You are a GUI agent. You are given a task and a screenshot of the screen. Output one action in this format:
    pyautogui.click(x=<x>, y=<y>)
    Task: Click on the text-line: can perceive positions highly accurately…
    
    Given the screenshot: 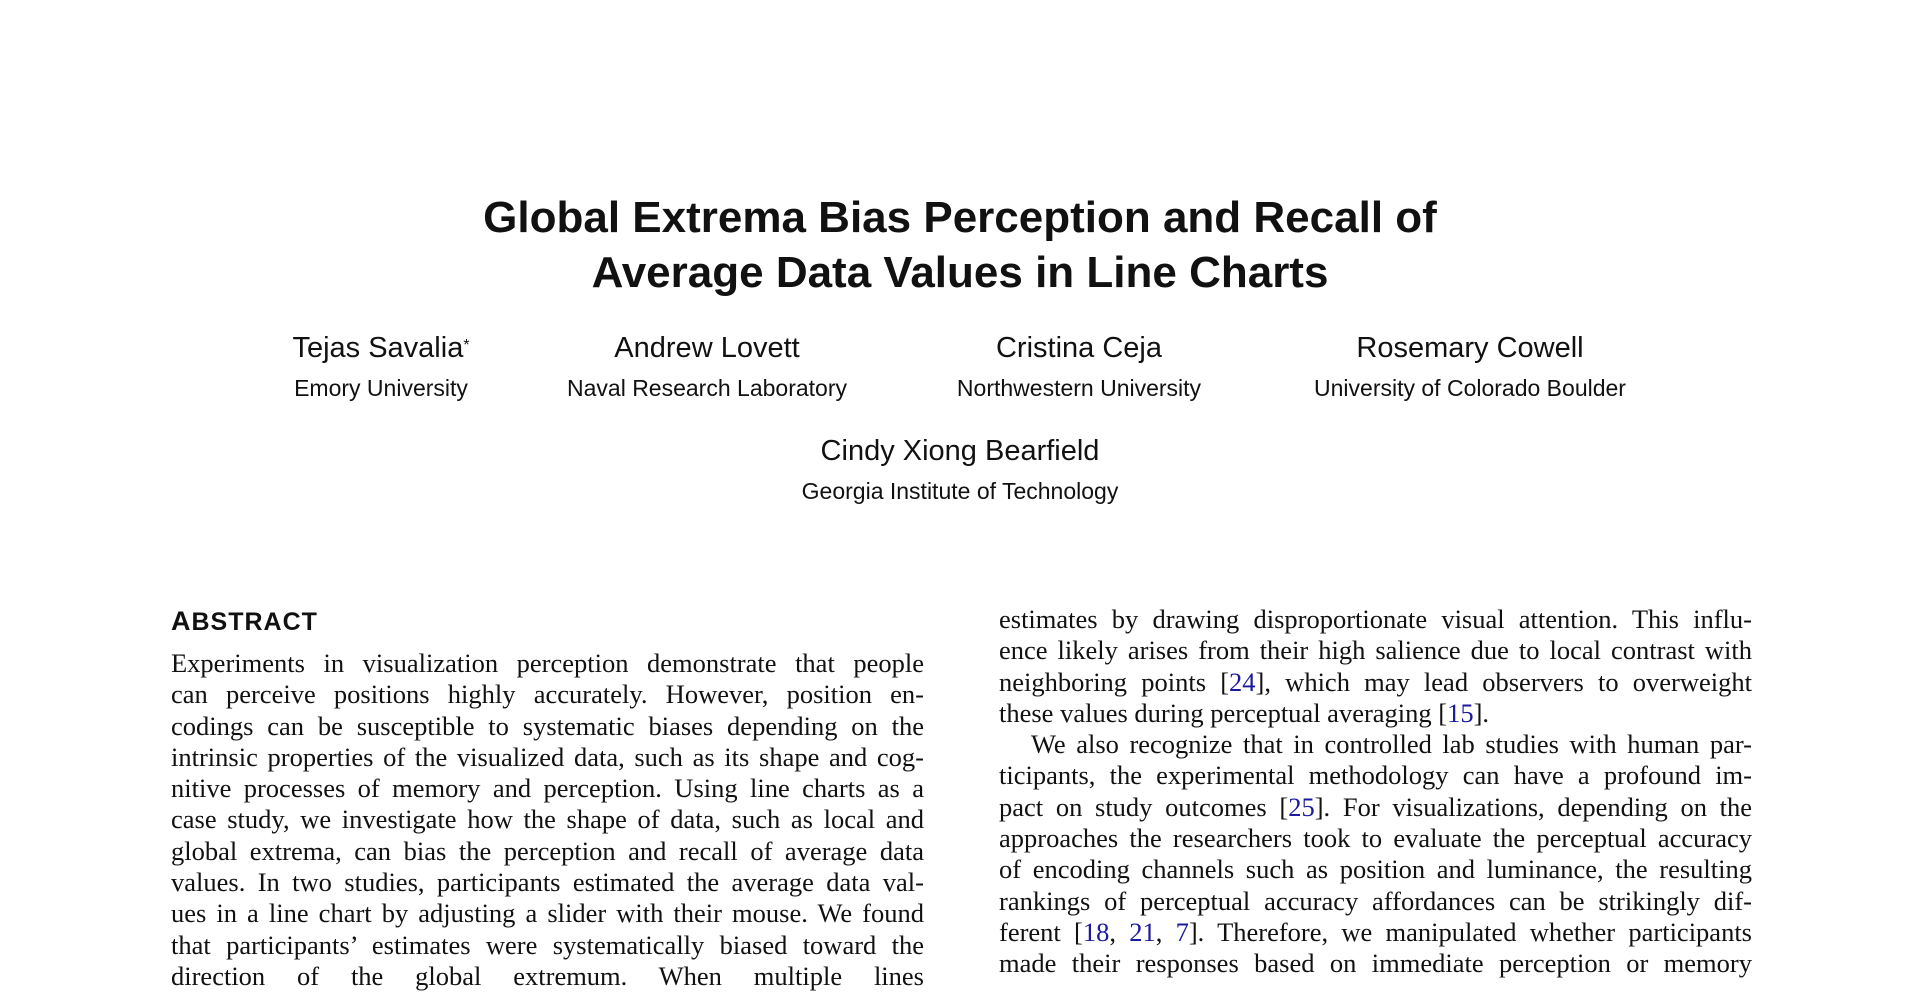 What is the action you would take?
    pyautogui.click(x=547, y=694)
    